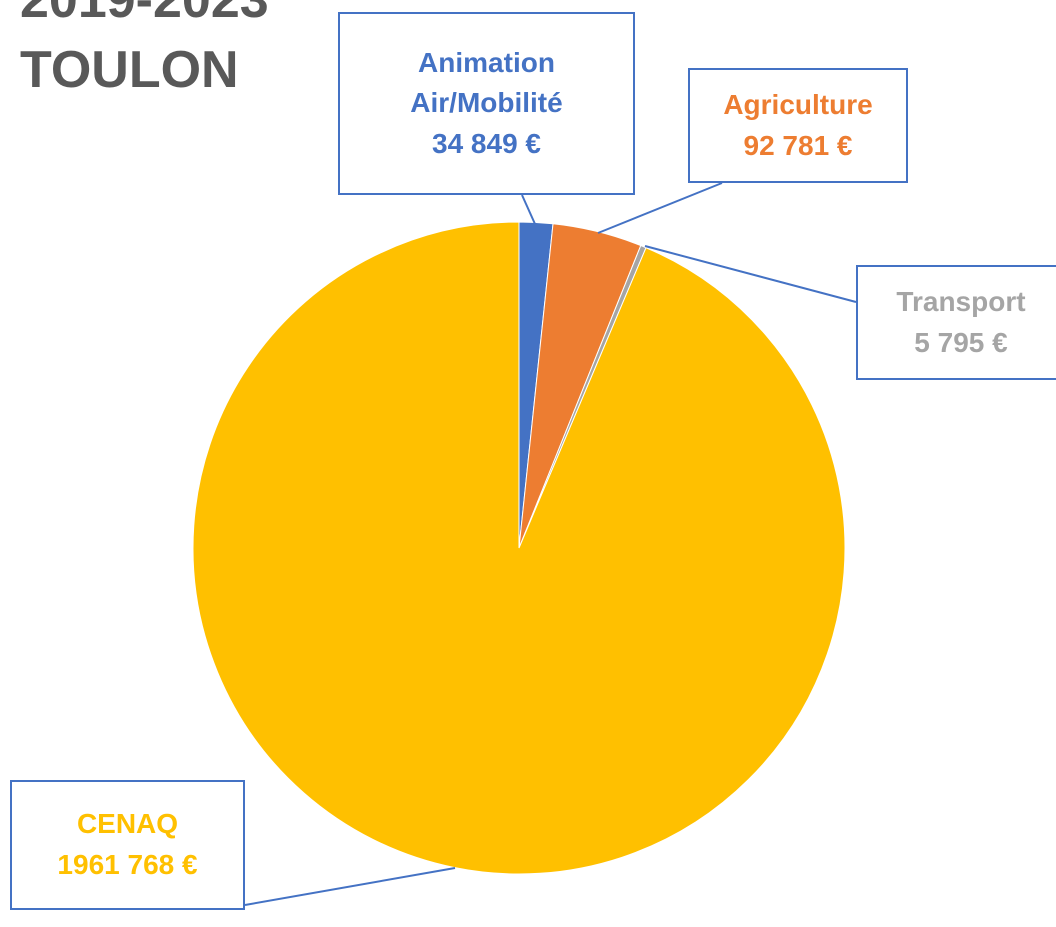 The height and width of the screenshot is (927, 1056). Describe the element at coordinates (961, 301) in the screenshot. I see `label-name: Transport` at that location.